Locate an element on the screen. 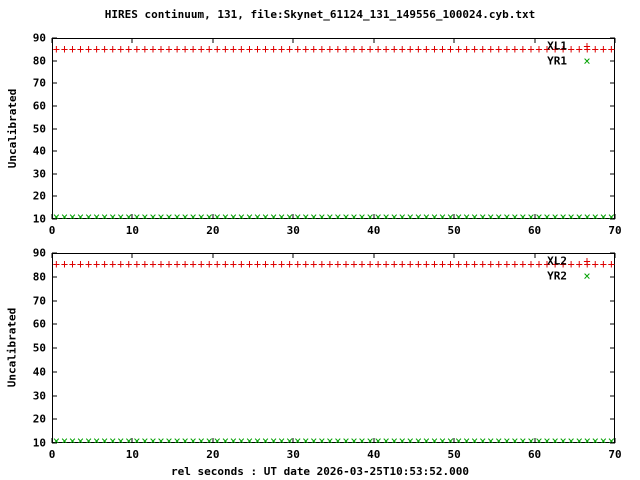 The width and height of the screenshot is (640, 480). y-tick-label: 70 is located at coordinates (39, 300).